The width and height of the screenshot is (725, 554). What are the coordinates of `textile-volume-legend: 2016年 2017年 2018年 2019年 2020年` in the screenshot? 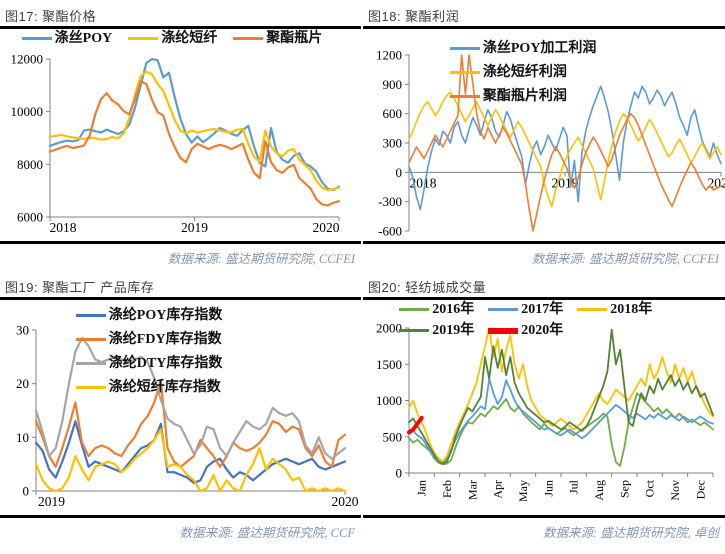 It's located at (532, 321).